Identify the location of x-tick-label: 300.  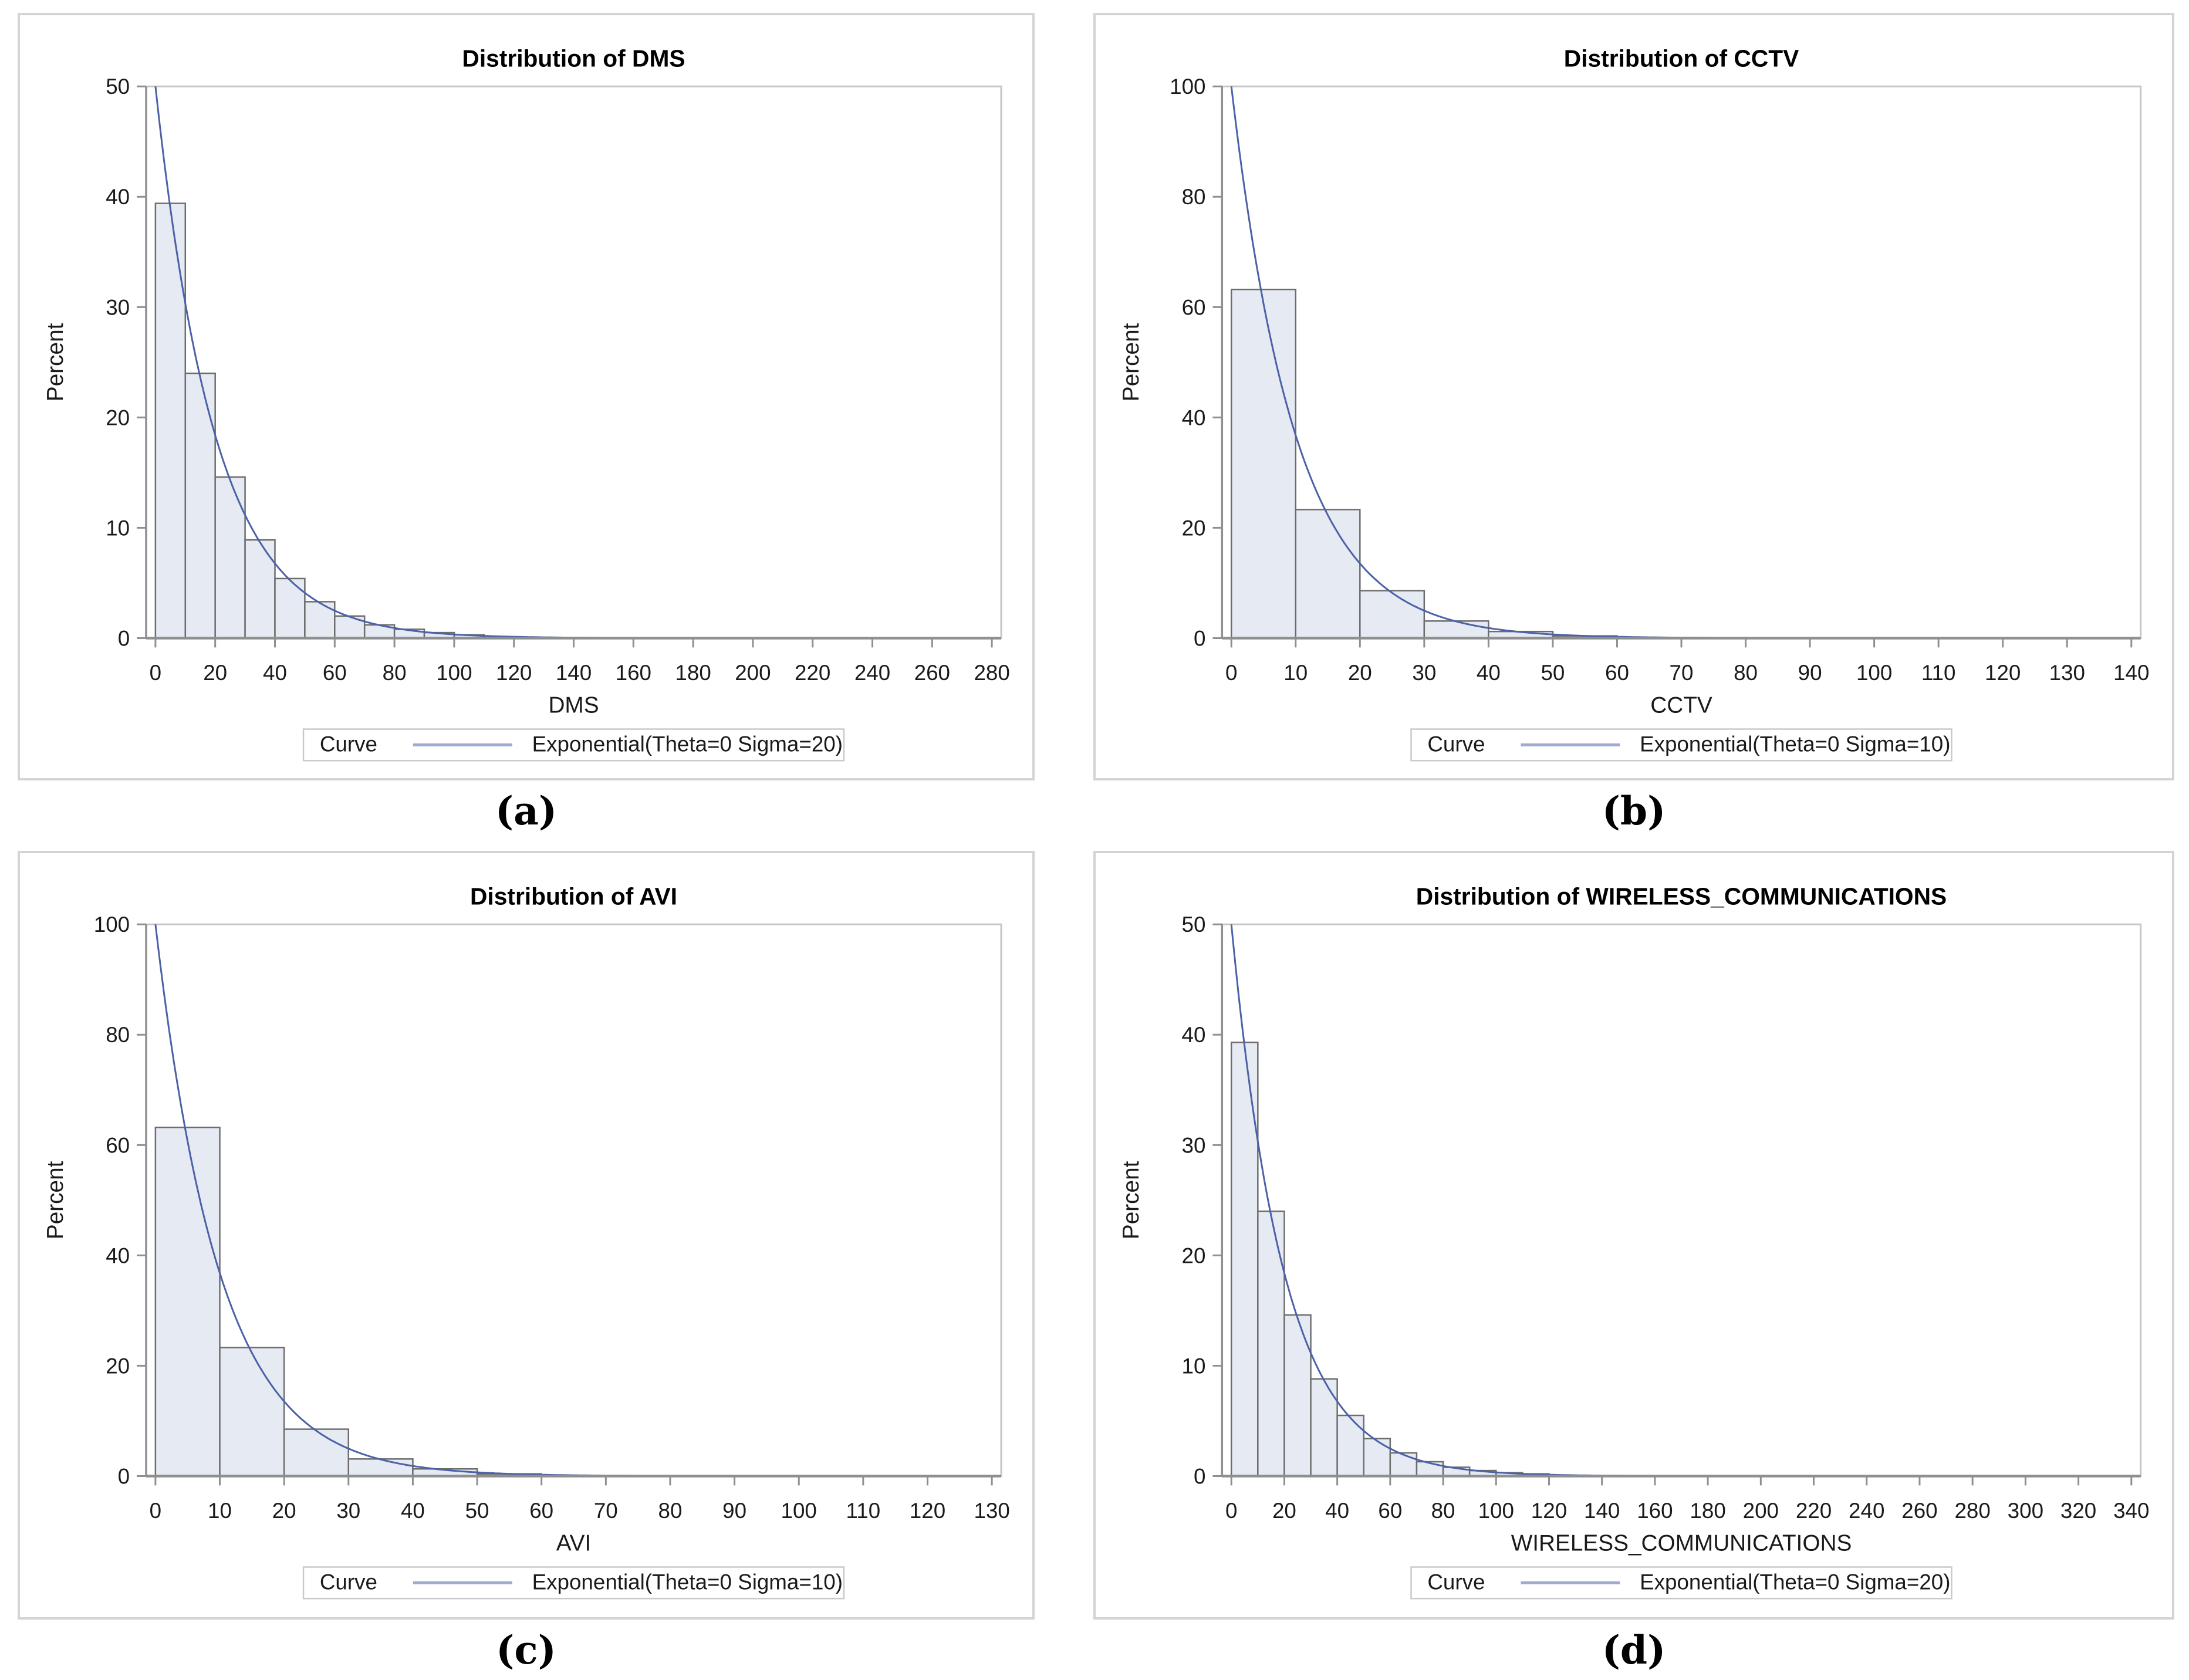
(2025, 1511).